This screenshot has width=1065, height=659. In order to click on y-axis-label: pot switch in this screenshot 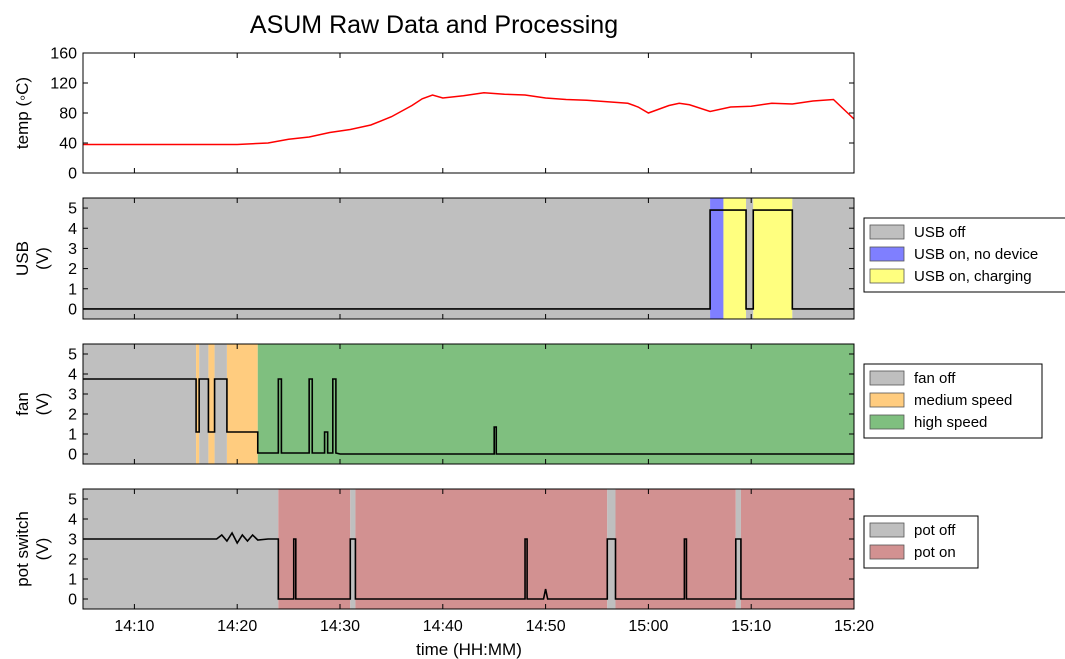, I will do `click(22, 549)`.